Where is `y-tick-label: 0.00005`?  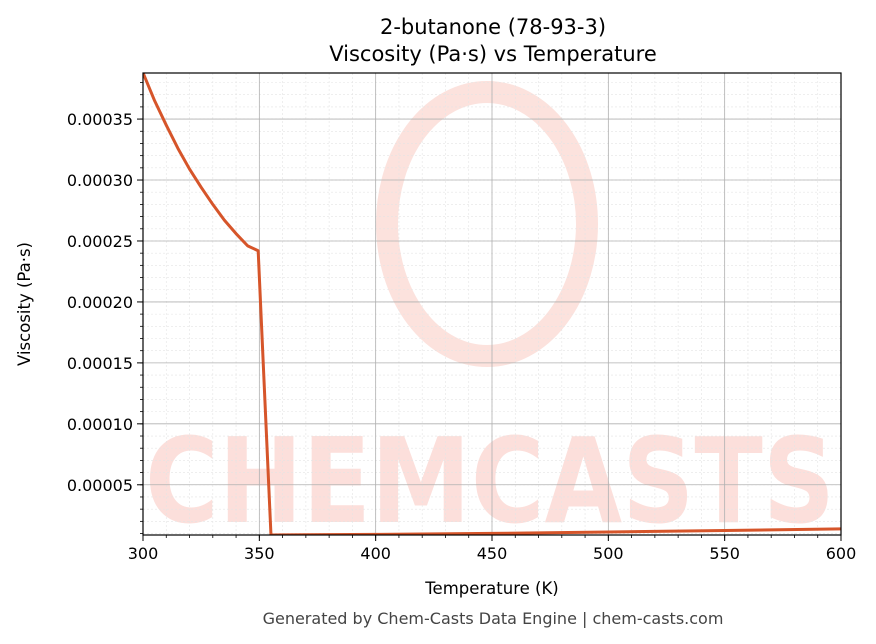 y-tick-label: 0.00005 is located at coordinates (100, 485).